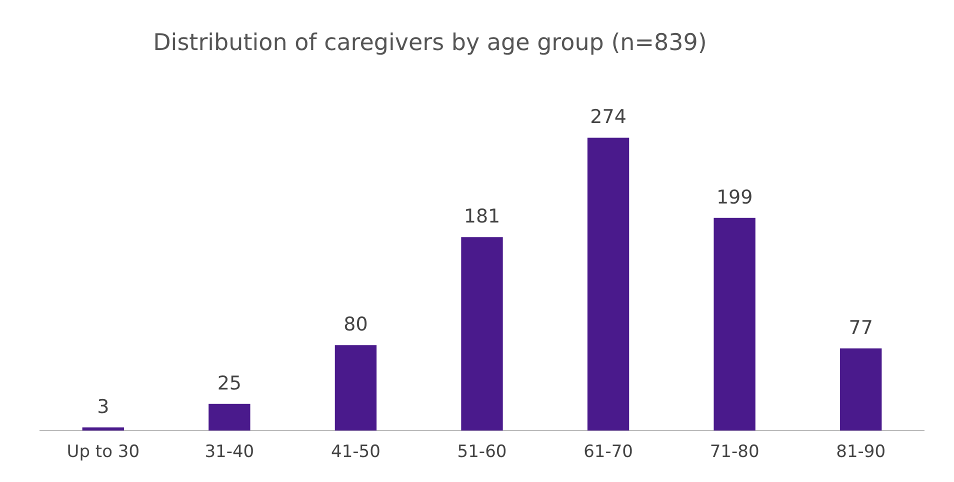  Describe the element at coordinates (103, 452) in the screenshot. I see `x-tick-label: Up to 30` at that location.